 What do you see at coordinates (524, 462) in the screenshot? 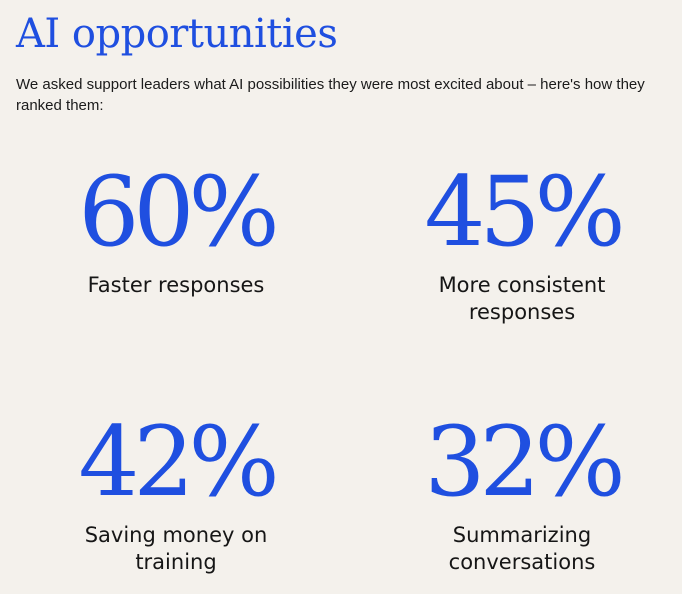
I see `stat-value: 32%` at bounding box center [524, 462].